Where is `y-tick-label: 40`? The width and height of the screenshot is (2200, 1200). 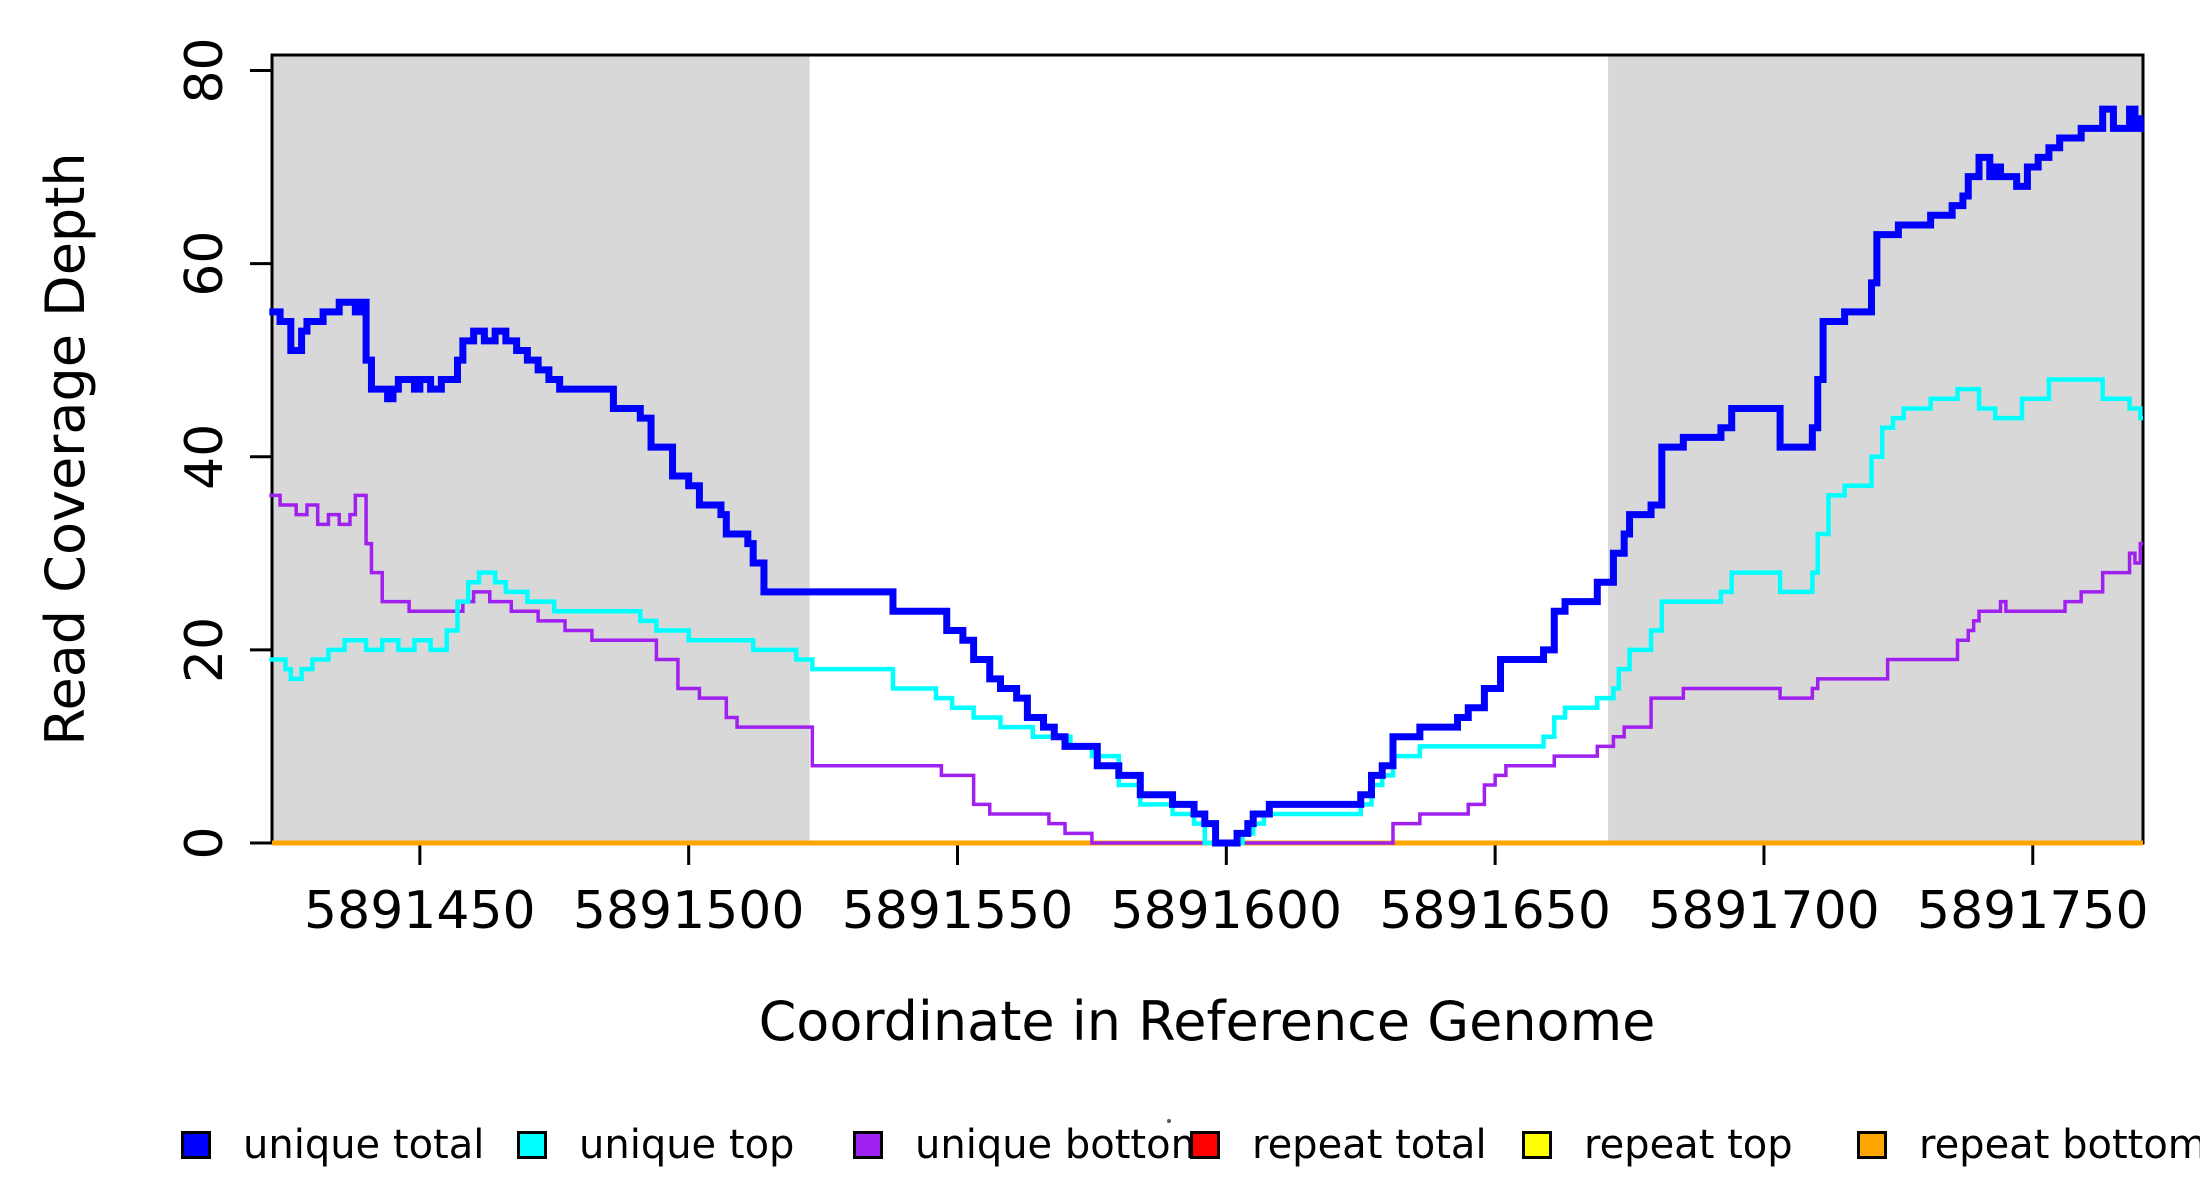 y-tick-label: 40 is located at coordinates (205, 457).